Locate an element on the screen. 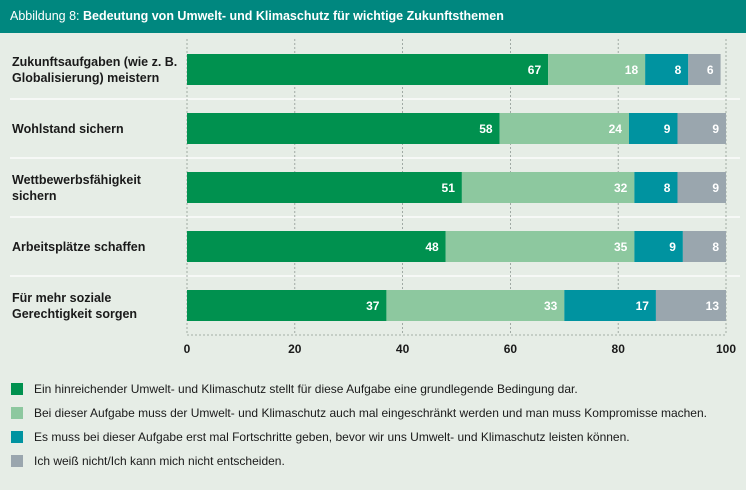  data-label: 35 is located at coordinates (621, 247).